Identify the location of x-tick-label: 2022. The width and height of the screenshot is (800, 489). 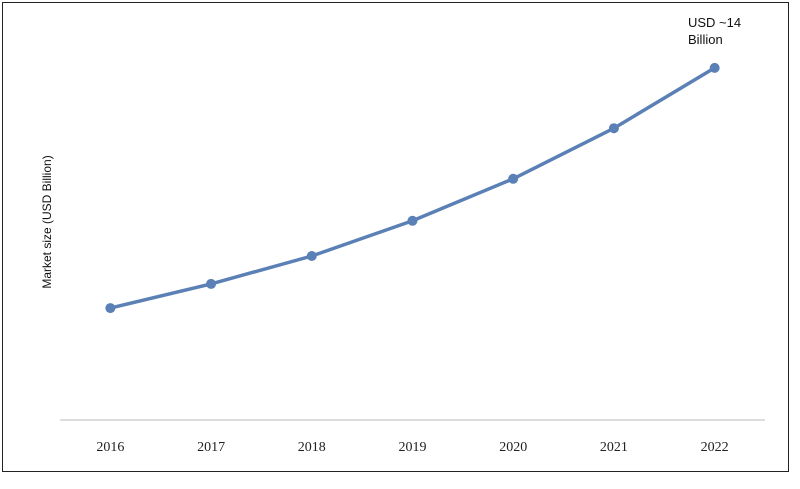
(715, 447).